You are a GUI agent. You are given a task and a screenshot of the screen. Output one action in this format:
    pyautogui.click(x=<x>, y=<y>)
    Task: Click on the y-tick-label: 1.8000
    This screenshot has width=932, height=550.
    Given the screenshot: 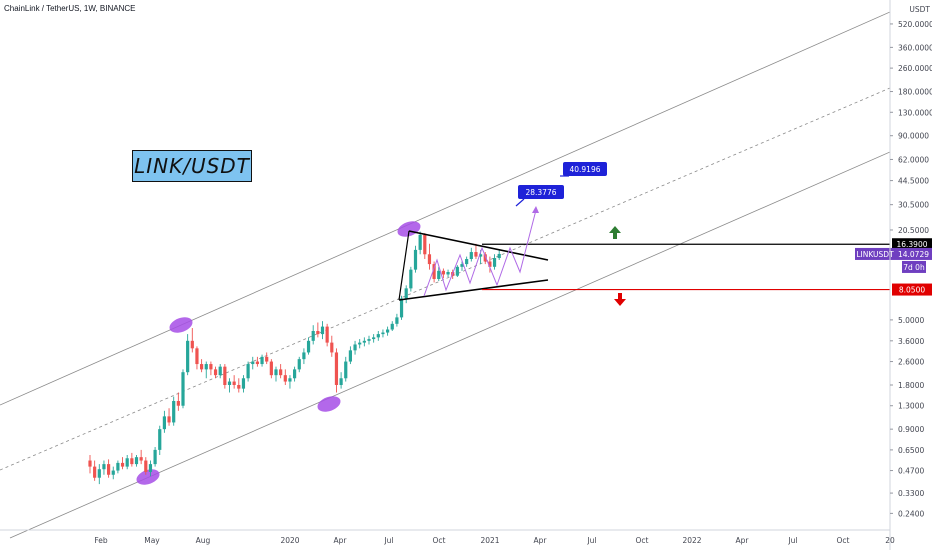 What is the action you would take?
    pyautogui.click(x=911, y=385)
    